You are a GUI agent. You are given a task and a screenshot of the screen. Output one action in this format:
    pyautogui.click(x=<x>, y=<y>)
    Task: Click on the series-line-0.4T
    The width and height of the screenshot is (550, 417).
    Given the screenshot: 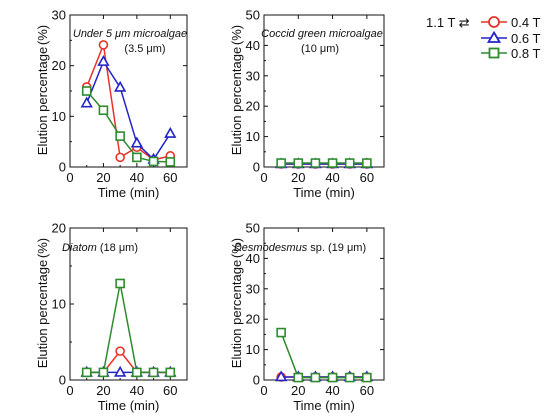 What is the action you would take?
    pyautogui.click(x=128, y=101)
    